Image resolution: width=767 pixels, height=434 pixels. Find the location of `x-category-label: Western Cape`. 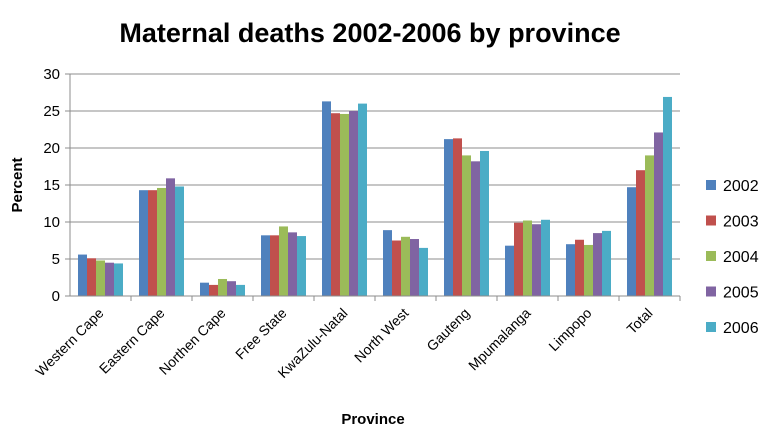

x-category-label: Western Cape is located at coordinates (69, 342).